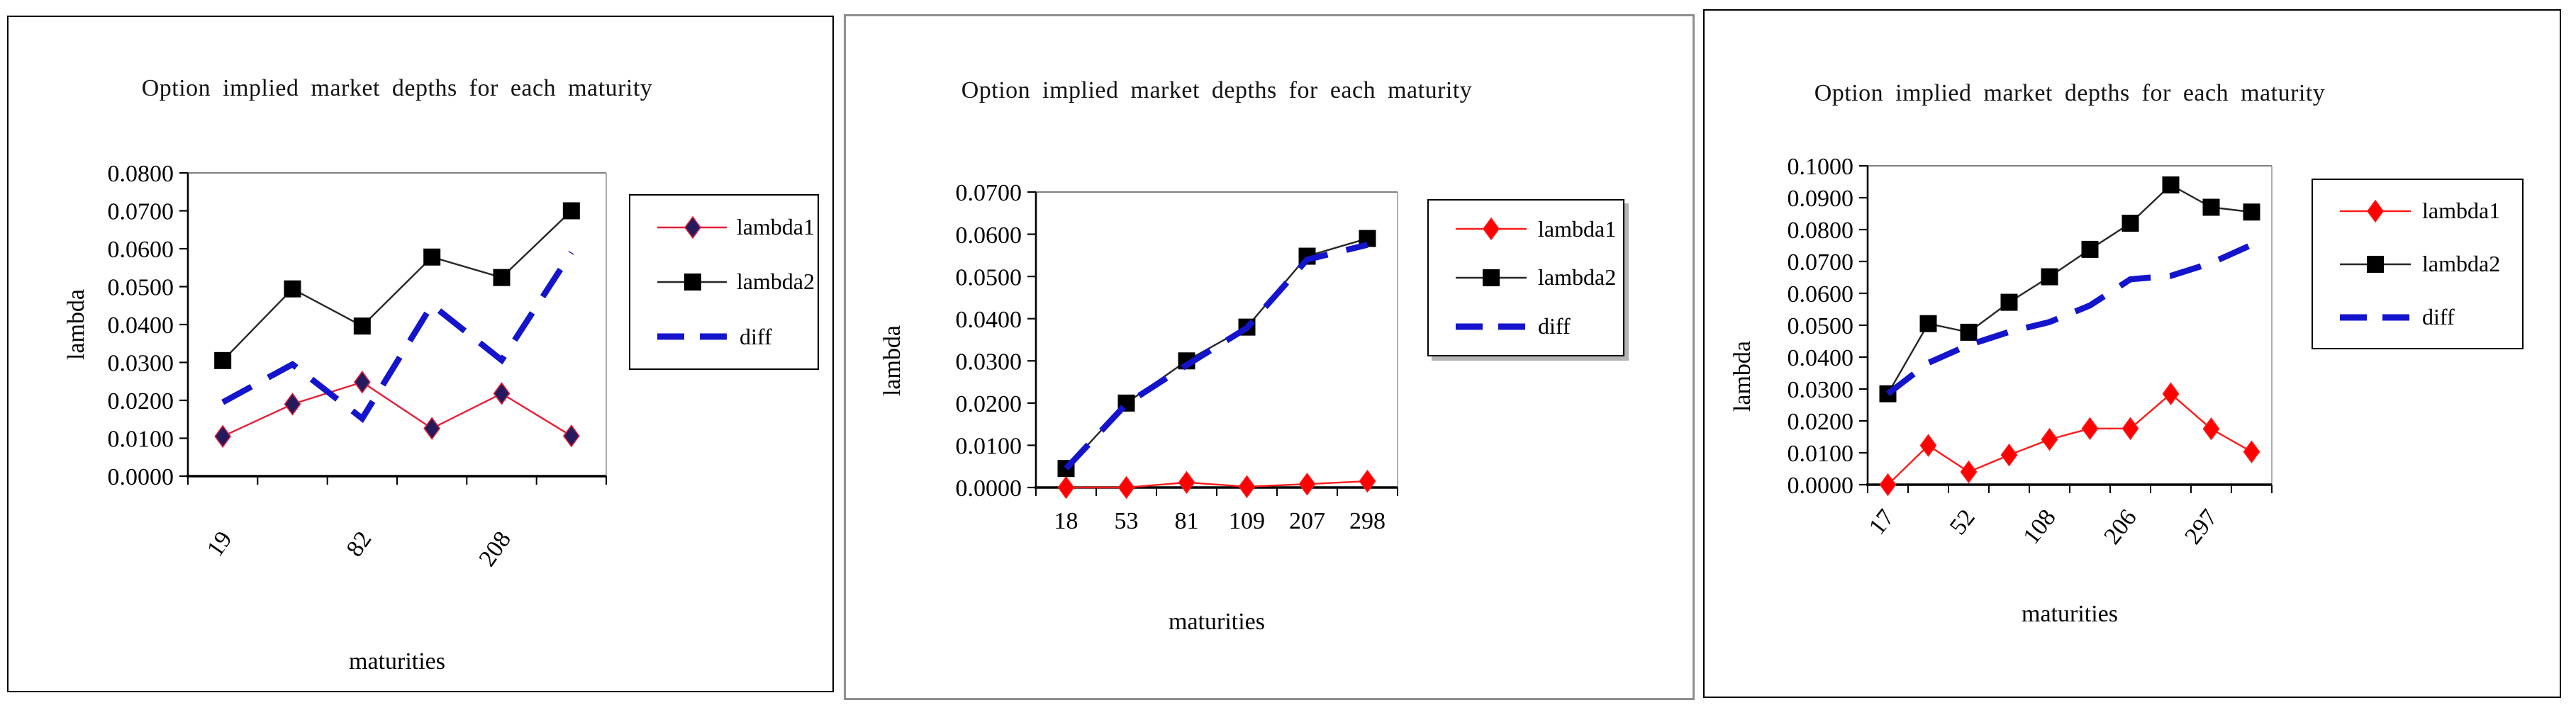 This screenshot has height=710, width=2576. Describe the element at coordinates (220, 543) in the screenshot. I see `x-tick-label: 19` at that location.